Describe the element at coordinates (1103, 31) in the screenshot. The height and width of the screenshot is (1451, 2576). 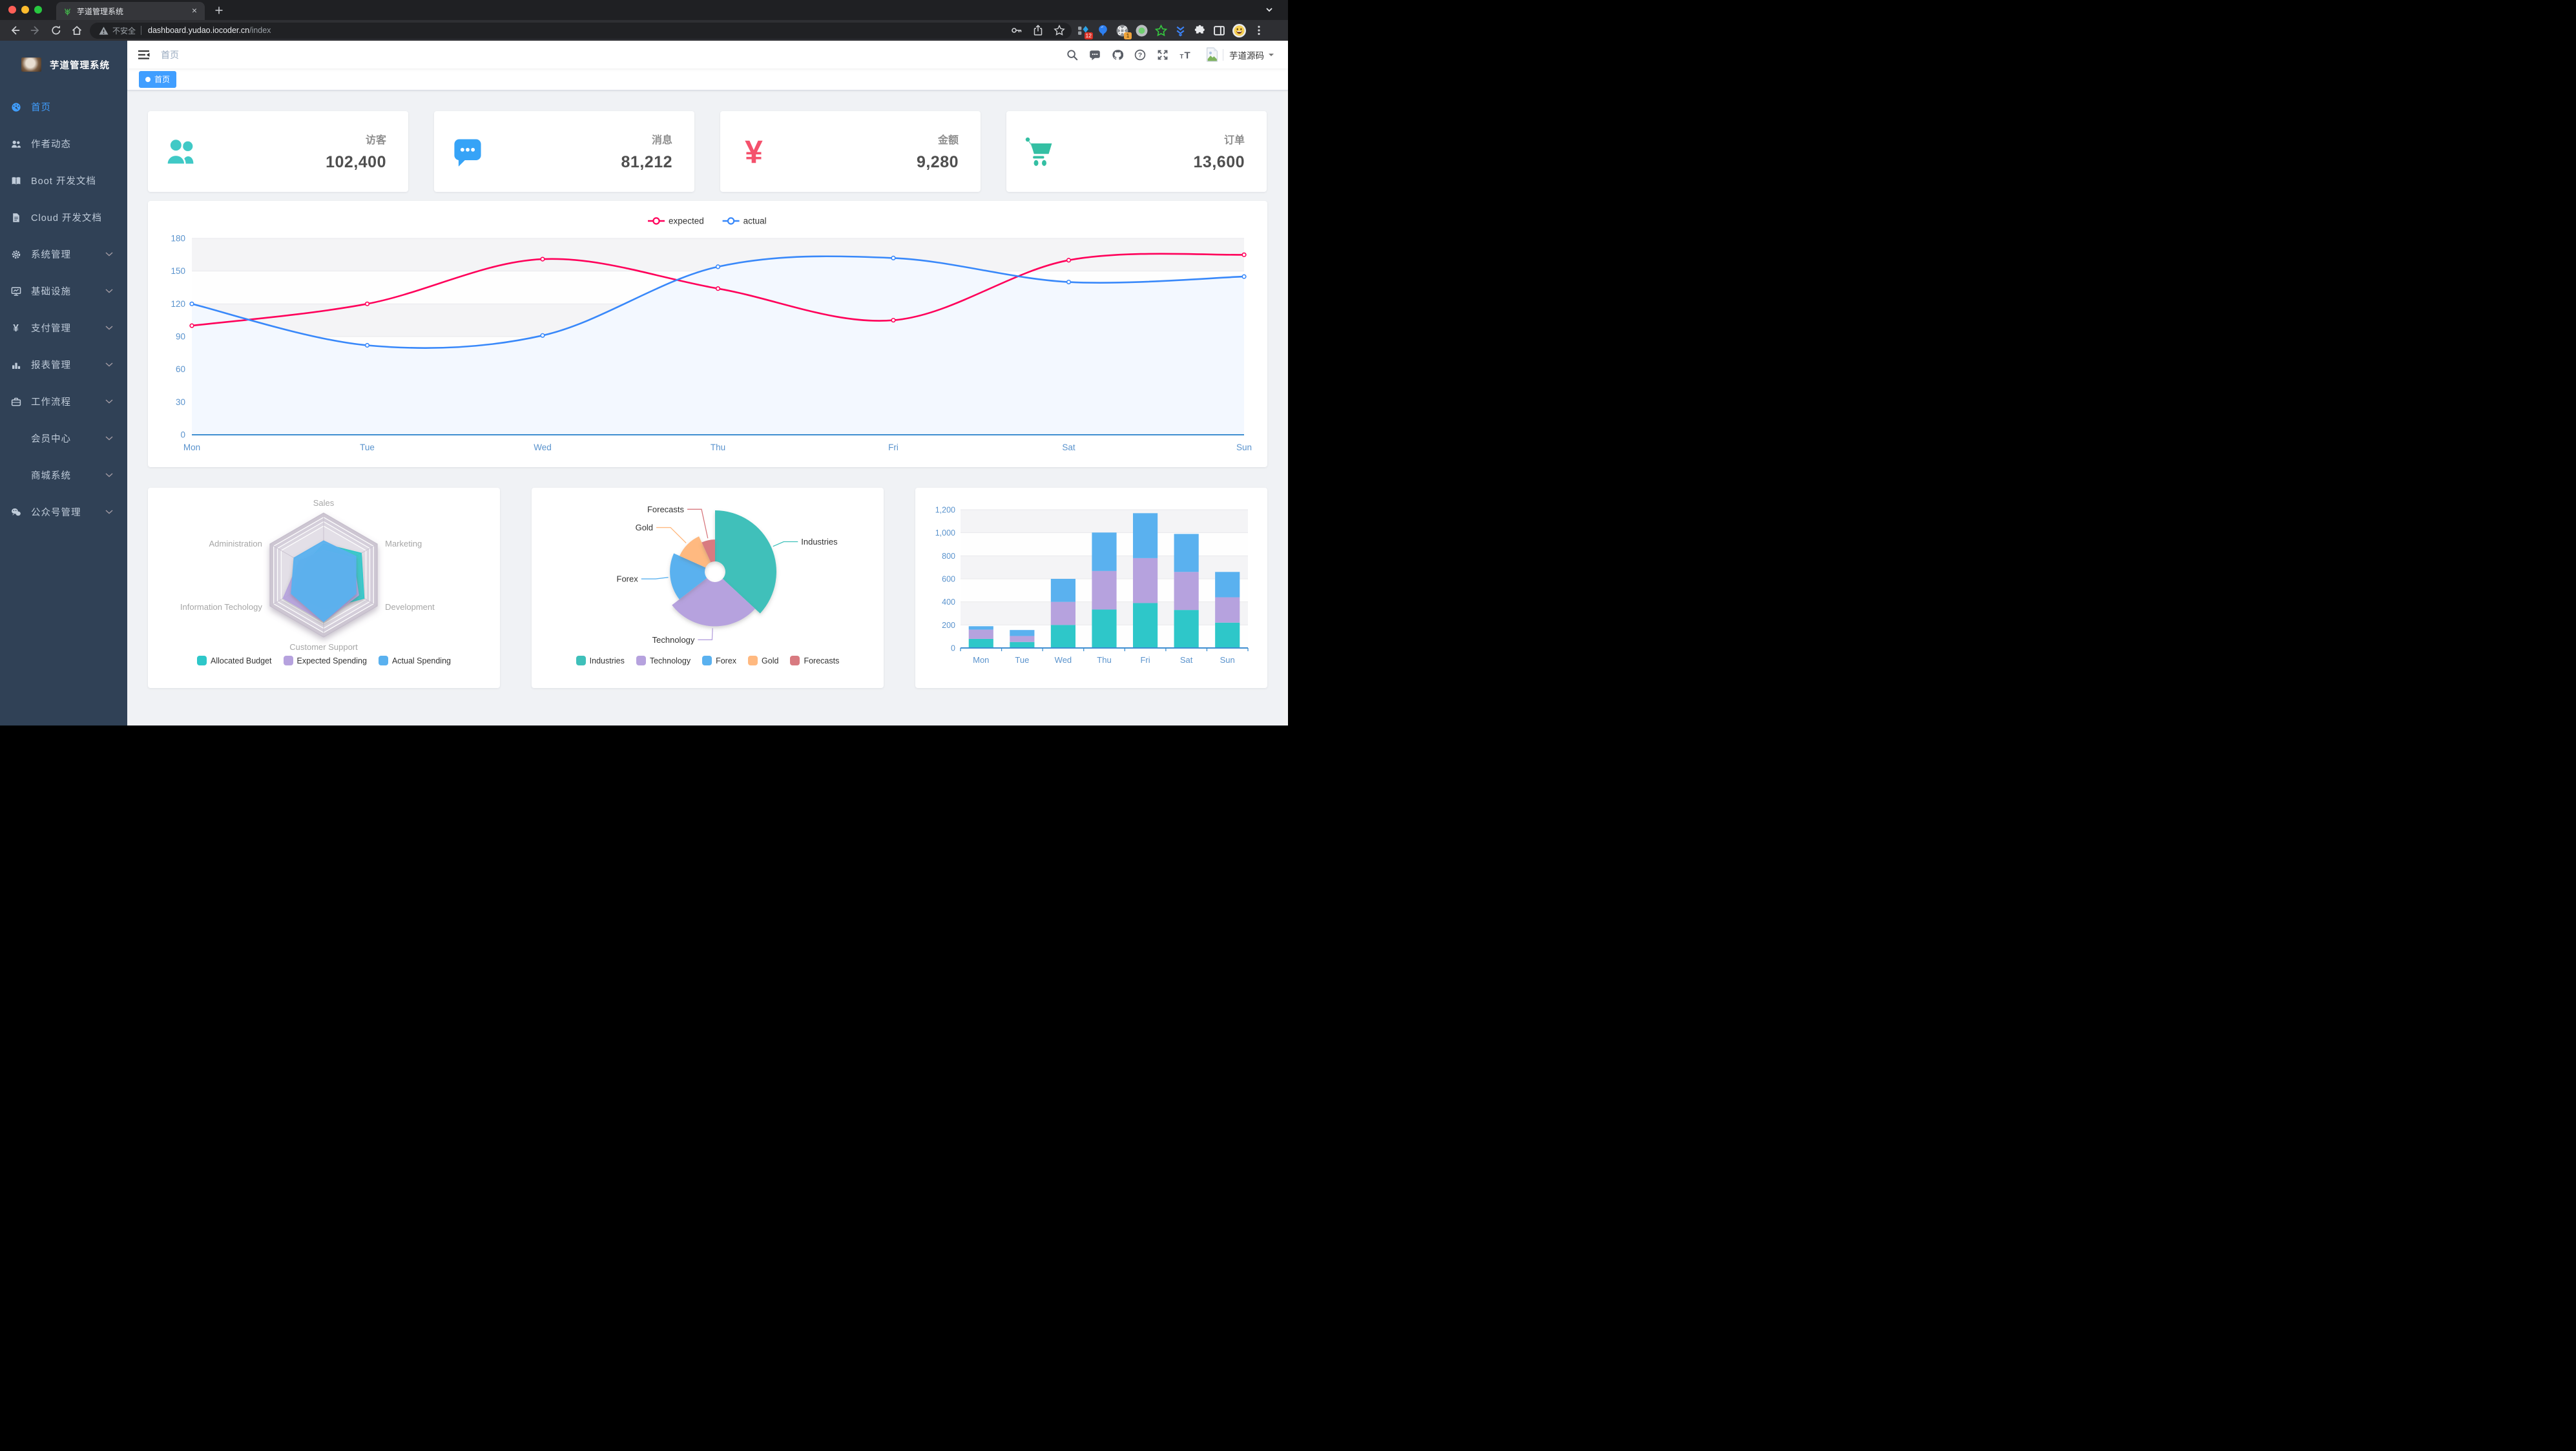
I see `extension-balloon-icon` at that location.